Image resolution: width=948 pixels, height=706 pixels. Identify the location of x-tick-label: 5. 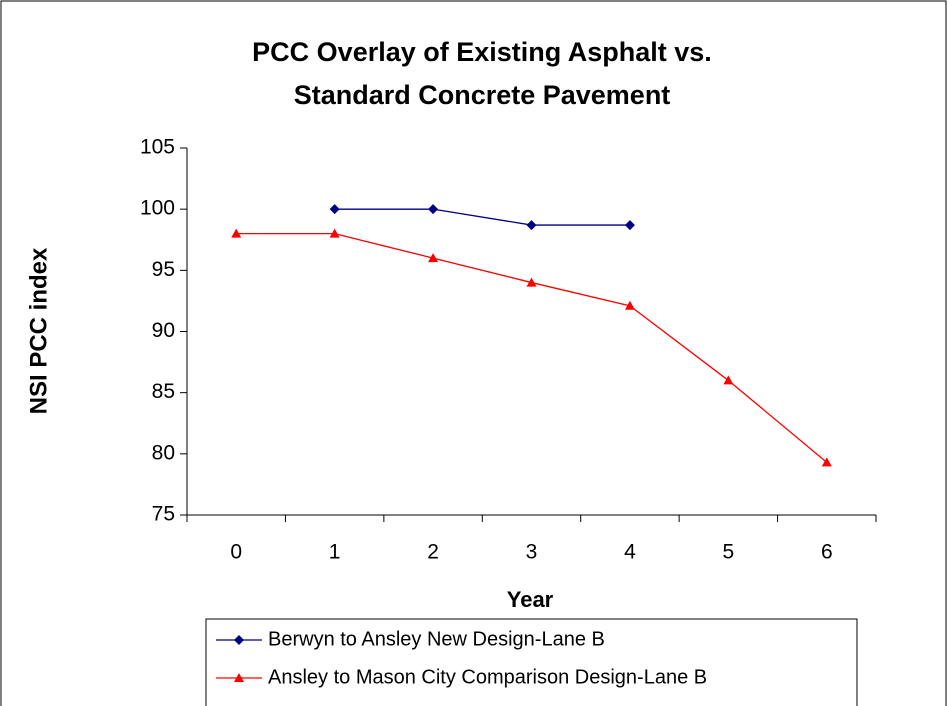
(729, 552).